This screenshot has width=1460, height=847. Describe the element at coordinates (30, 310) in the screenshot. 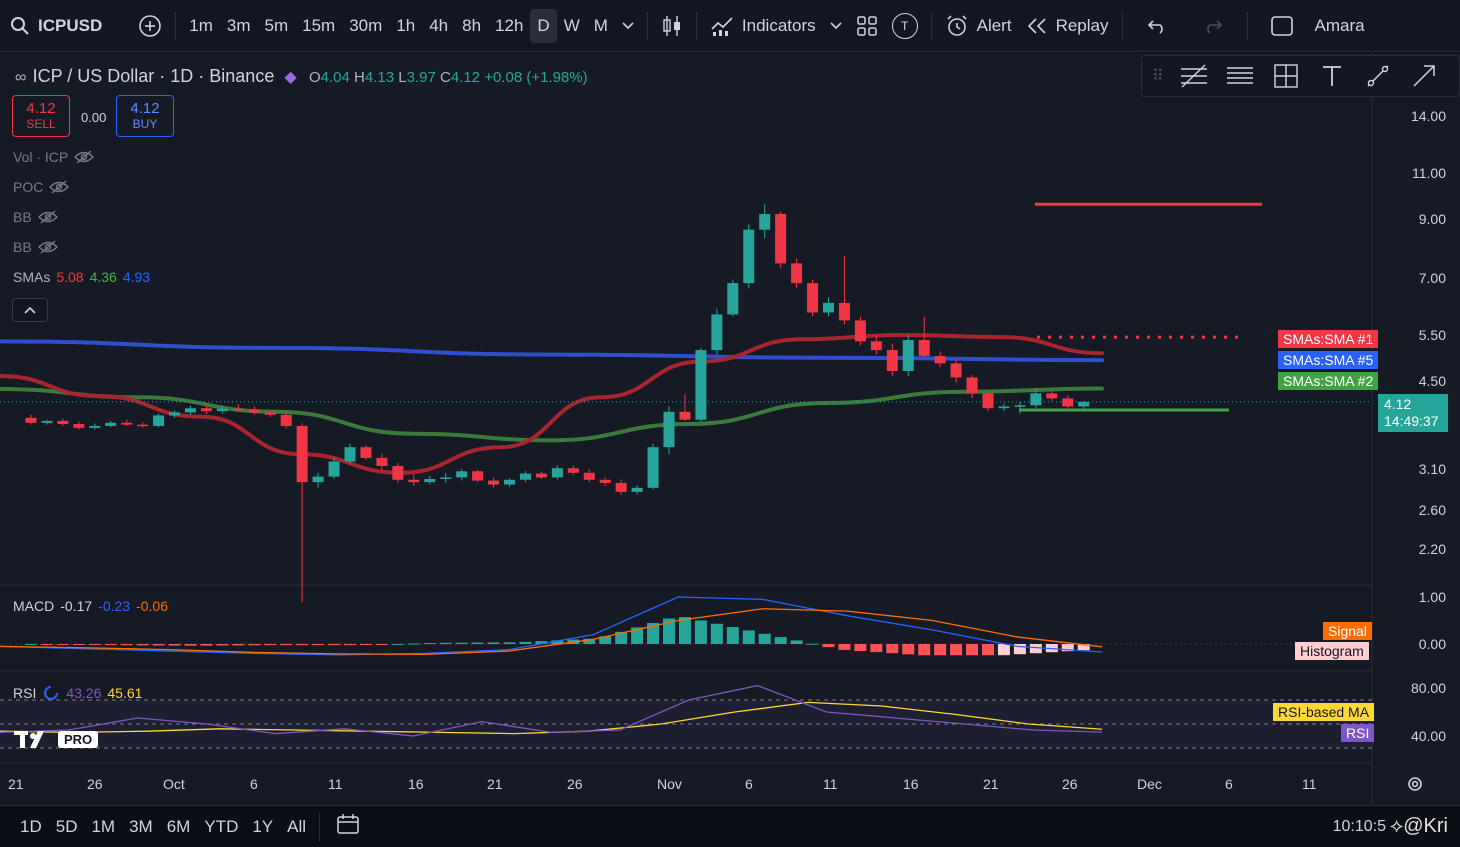

I see `collapse-legend-button` at that location.